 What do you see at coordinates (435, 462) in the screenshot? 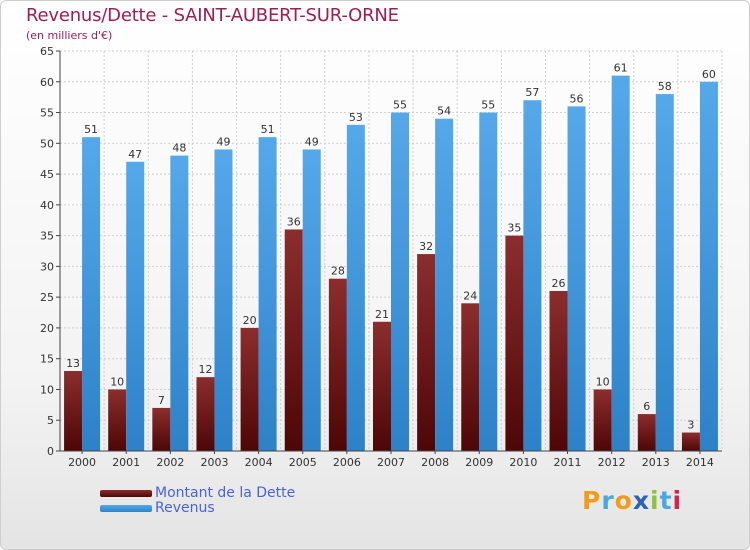
I see `x-tick-label: 2008` at bounding box center [435, 462].